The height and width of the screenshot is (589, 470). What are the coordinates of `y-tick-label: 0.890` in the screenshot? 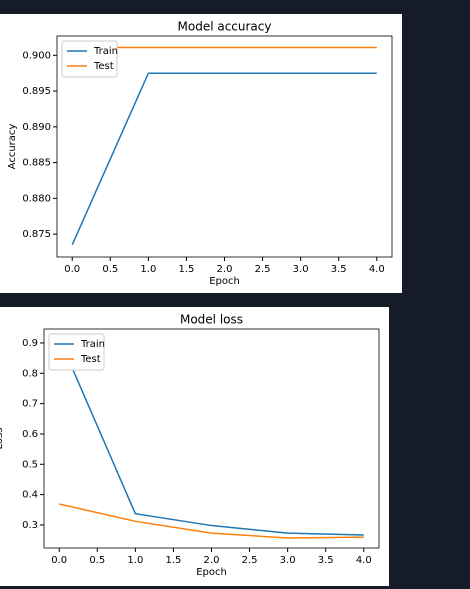 It's located at (36, 127).